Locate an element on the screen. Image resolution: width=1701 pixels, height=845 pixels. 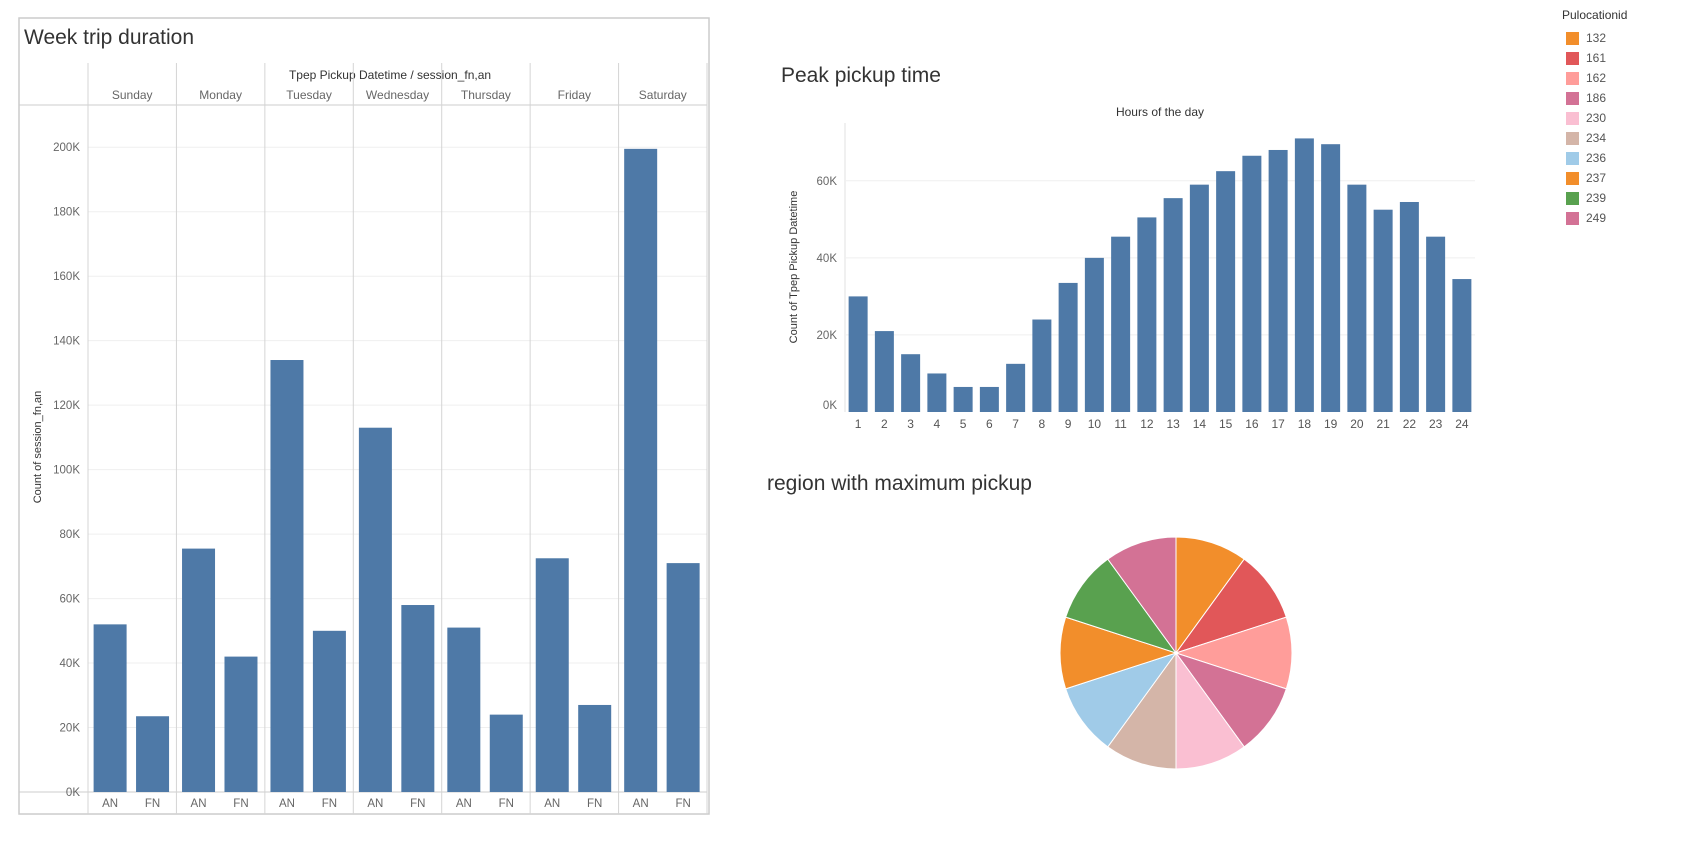
week-y-tick-label: 0K is located at coordinates (73, 793).